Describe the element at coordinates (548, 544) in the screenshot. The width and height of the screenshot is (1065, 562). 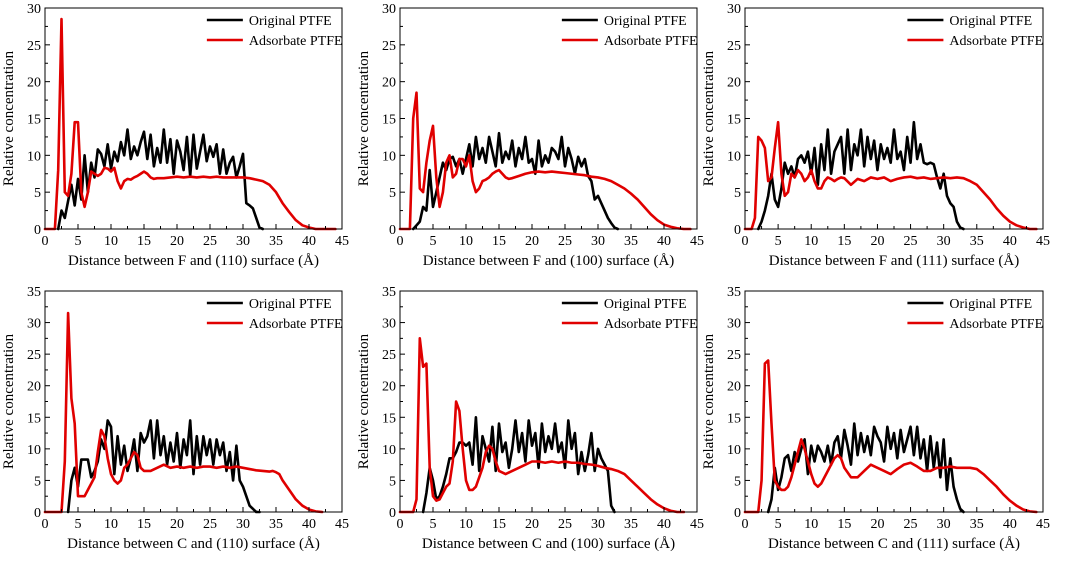
I see `x-axis-title: Distance between C and (100) surface (Å)` at that location.